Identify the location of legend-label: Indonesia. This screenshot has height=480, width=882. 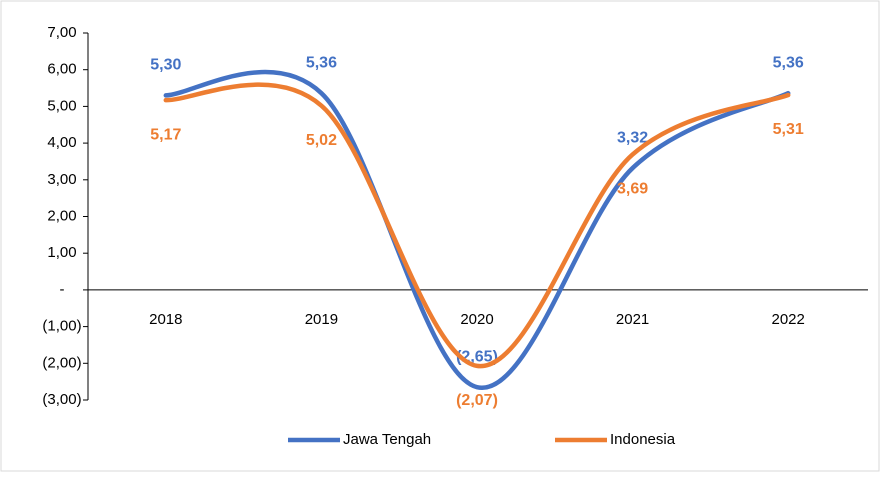
(643, 439).